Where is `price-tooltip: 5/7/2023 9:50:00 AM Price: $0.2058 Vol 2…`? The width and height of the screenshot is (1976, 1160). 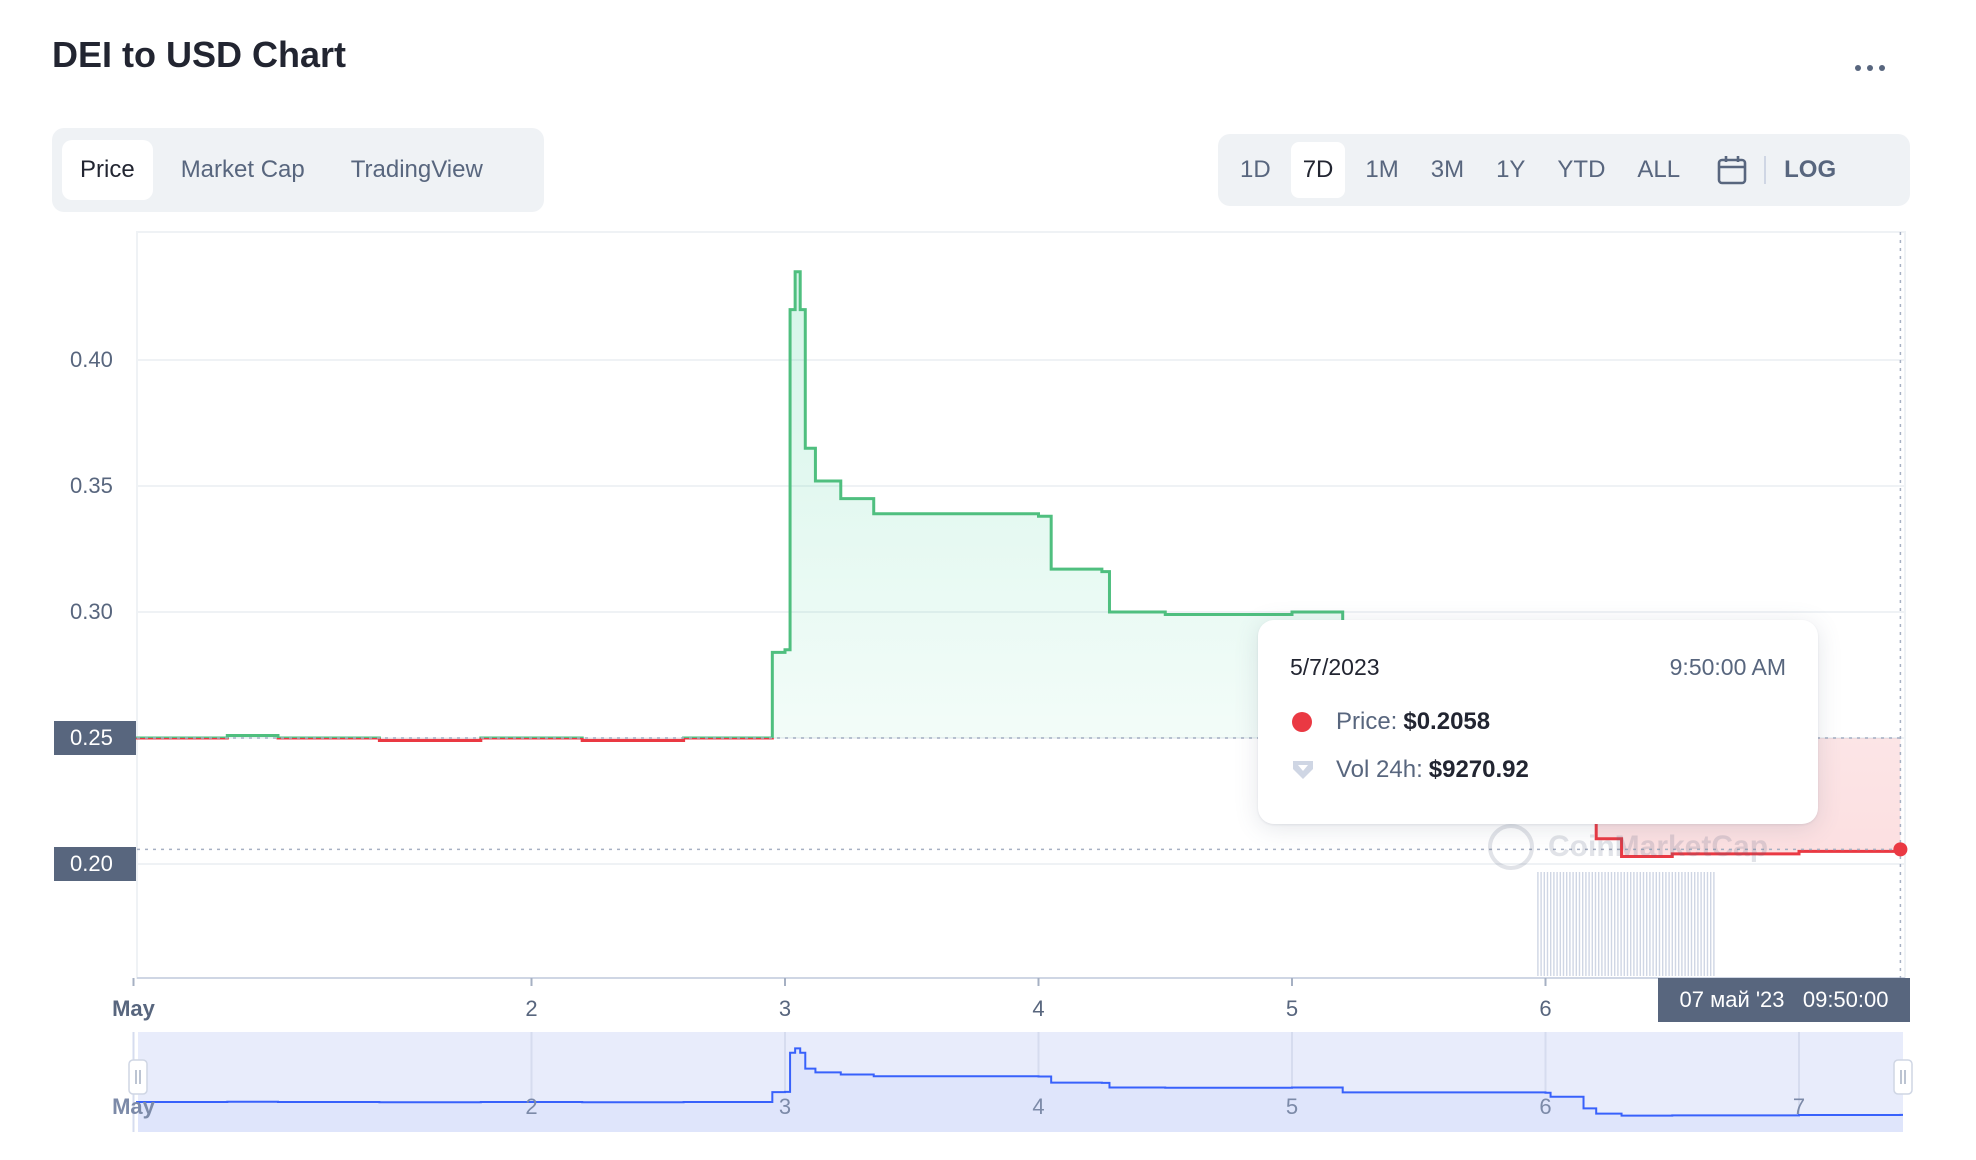 price-tooltip: 5/7/2023 9:50:00 AM Price: $0.2058 Vol 2… is located at coordinates (1538, 722).